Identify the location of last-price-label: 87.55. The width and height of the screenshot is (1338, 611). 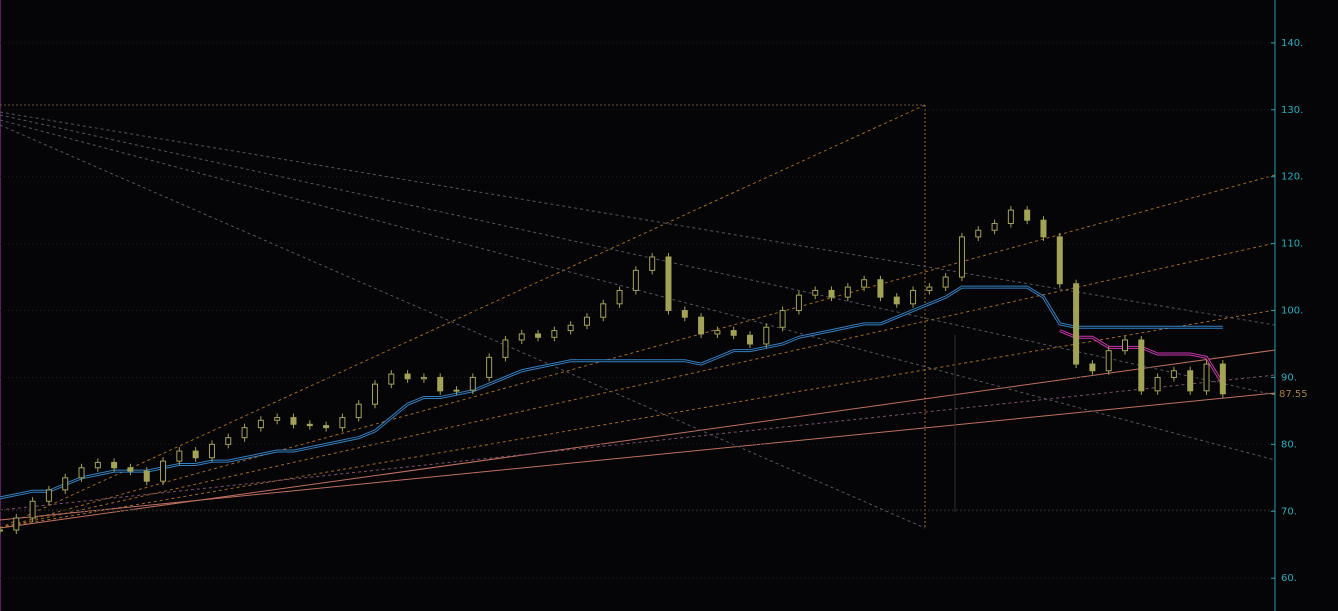
(1293, 394).